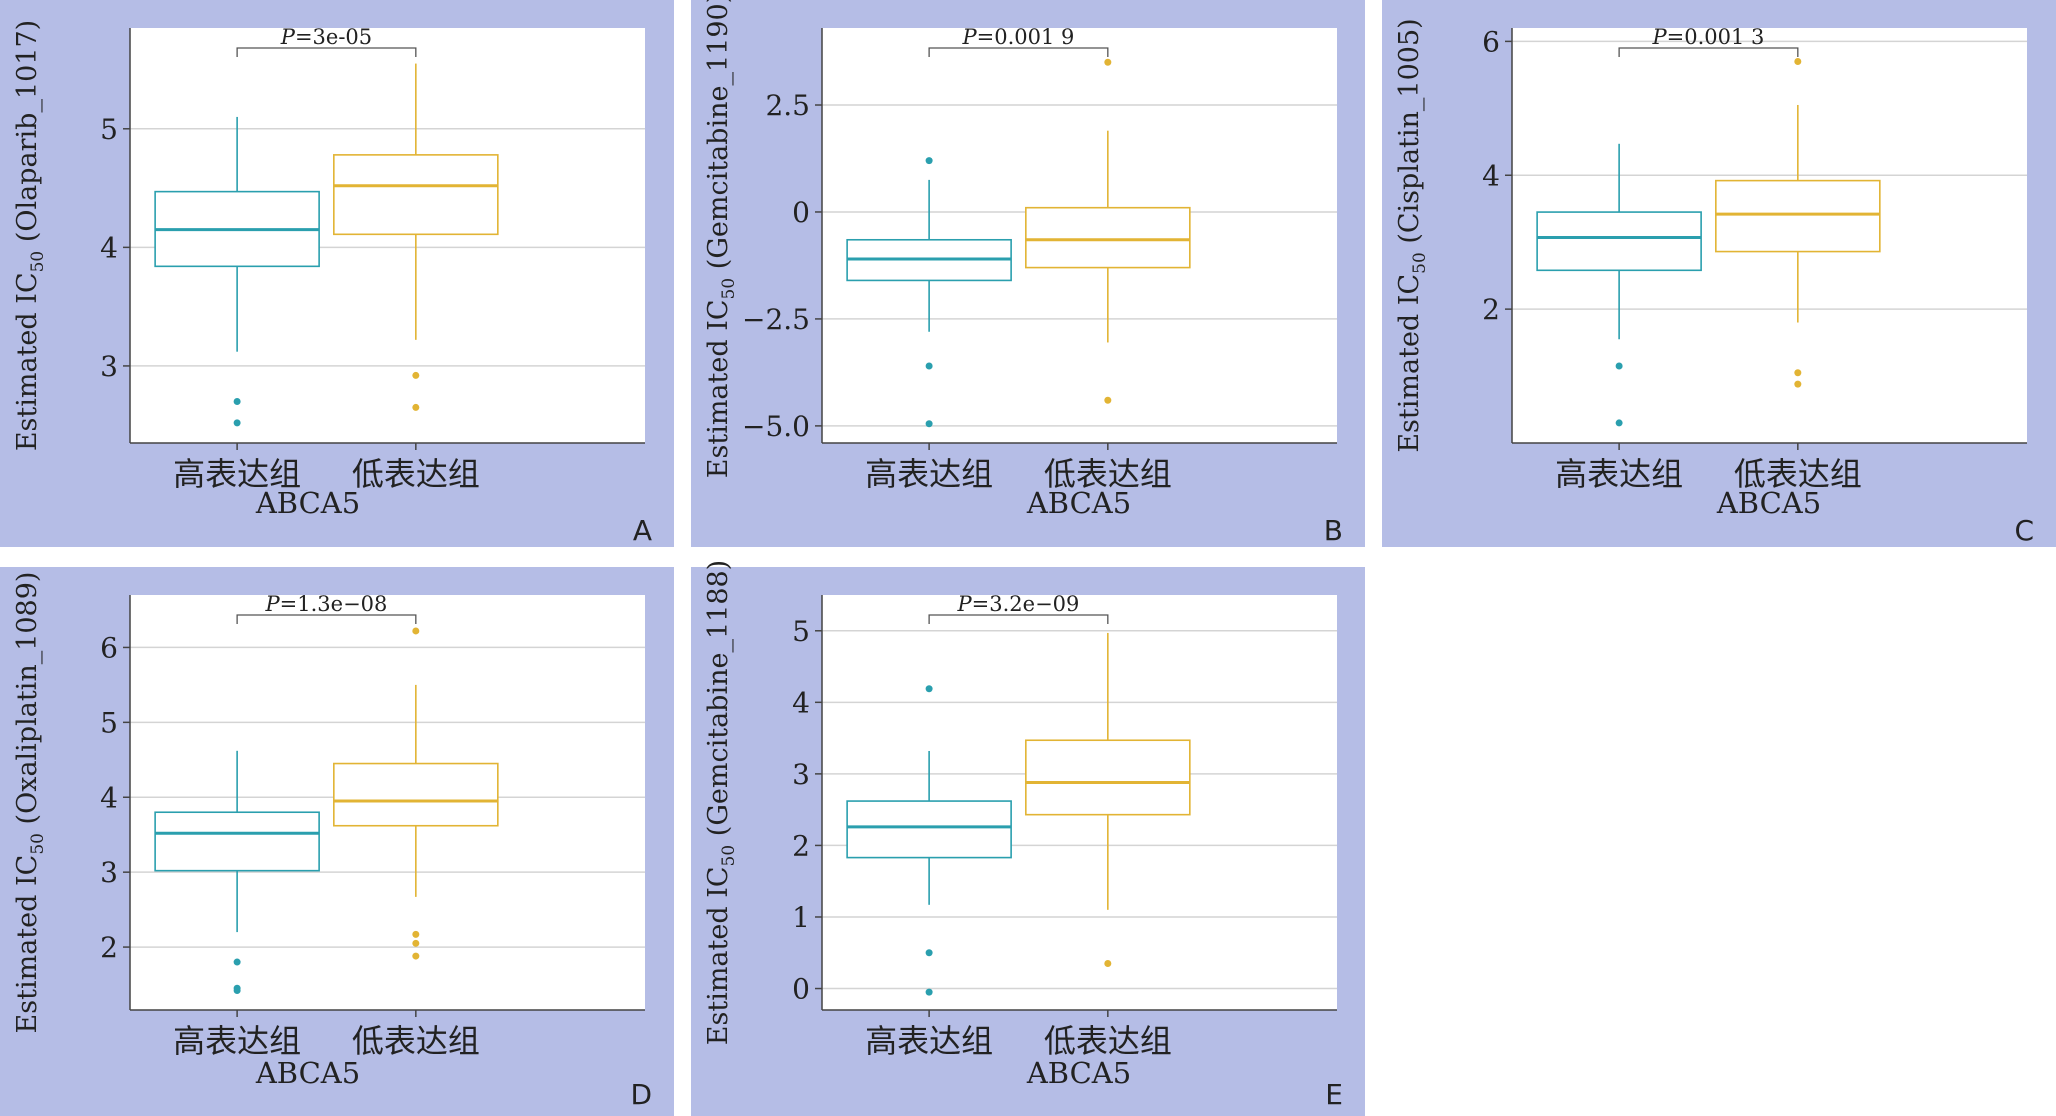 Image resolution: width=2056 pixels, height=1116 pixels. I want to click on panel-letter: D, so click(641, 1094).